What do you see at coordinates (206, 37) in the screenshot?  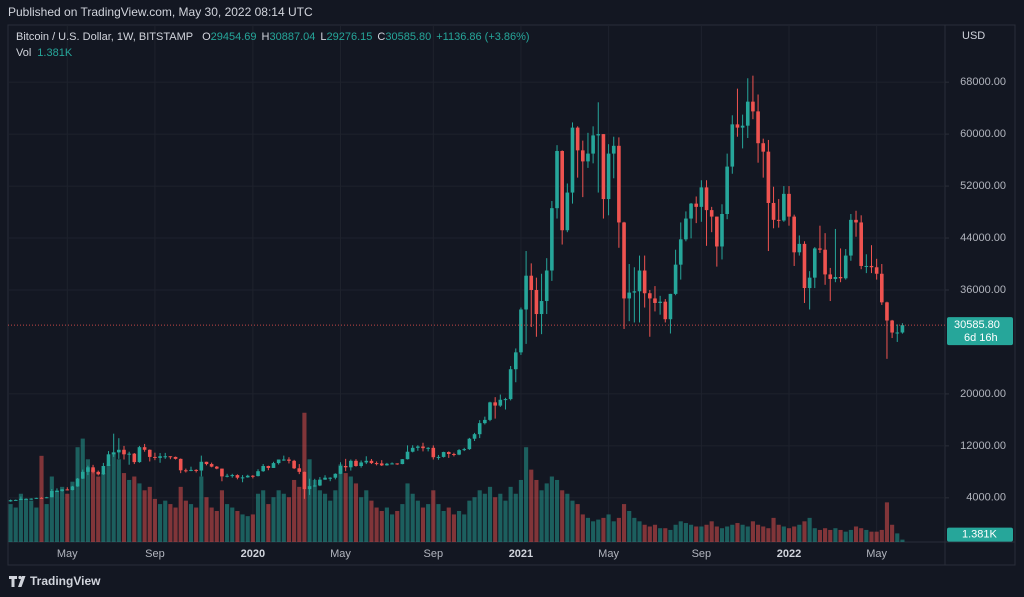 I see `legend-key: O` at bounding box center [206, 37].